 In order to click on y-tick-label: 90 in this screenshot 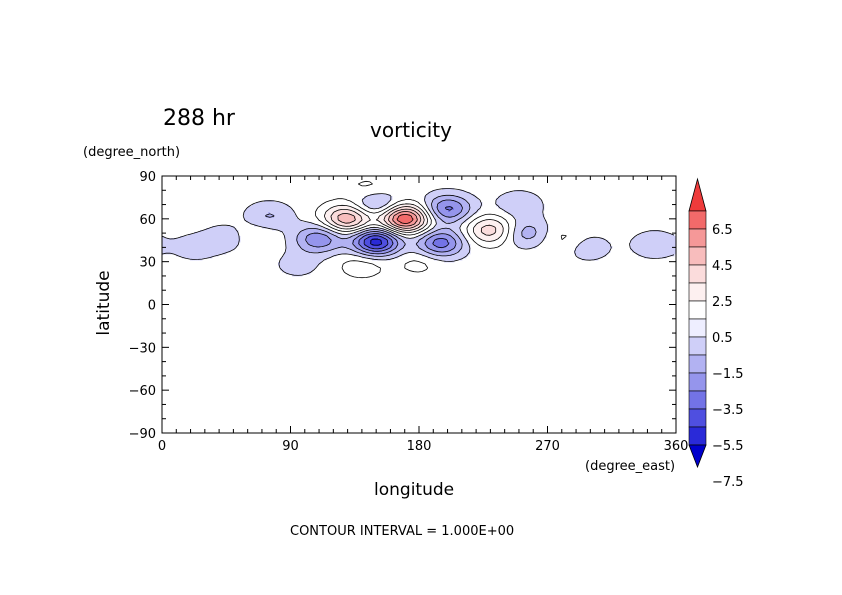, I will do `click(147, 177)`.